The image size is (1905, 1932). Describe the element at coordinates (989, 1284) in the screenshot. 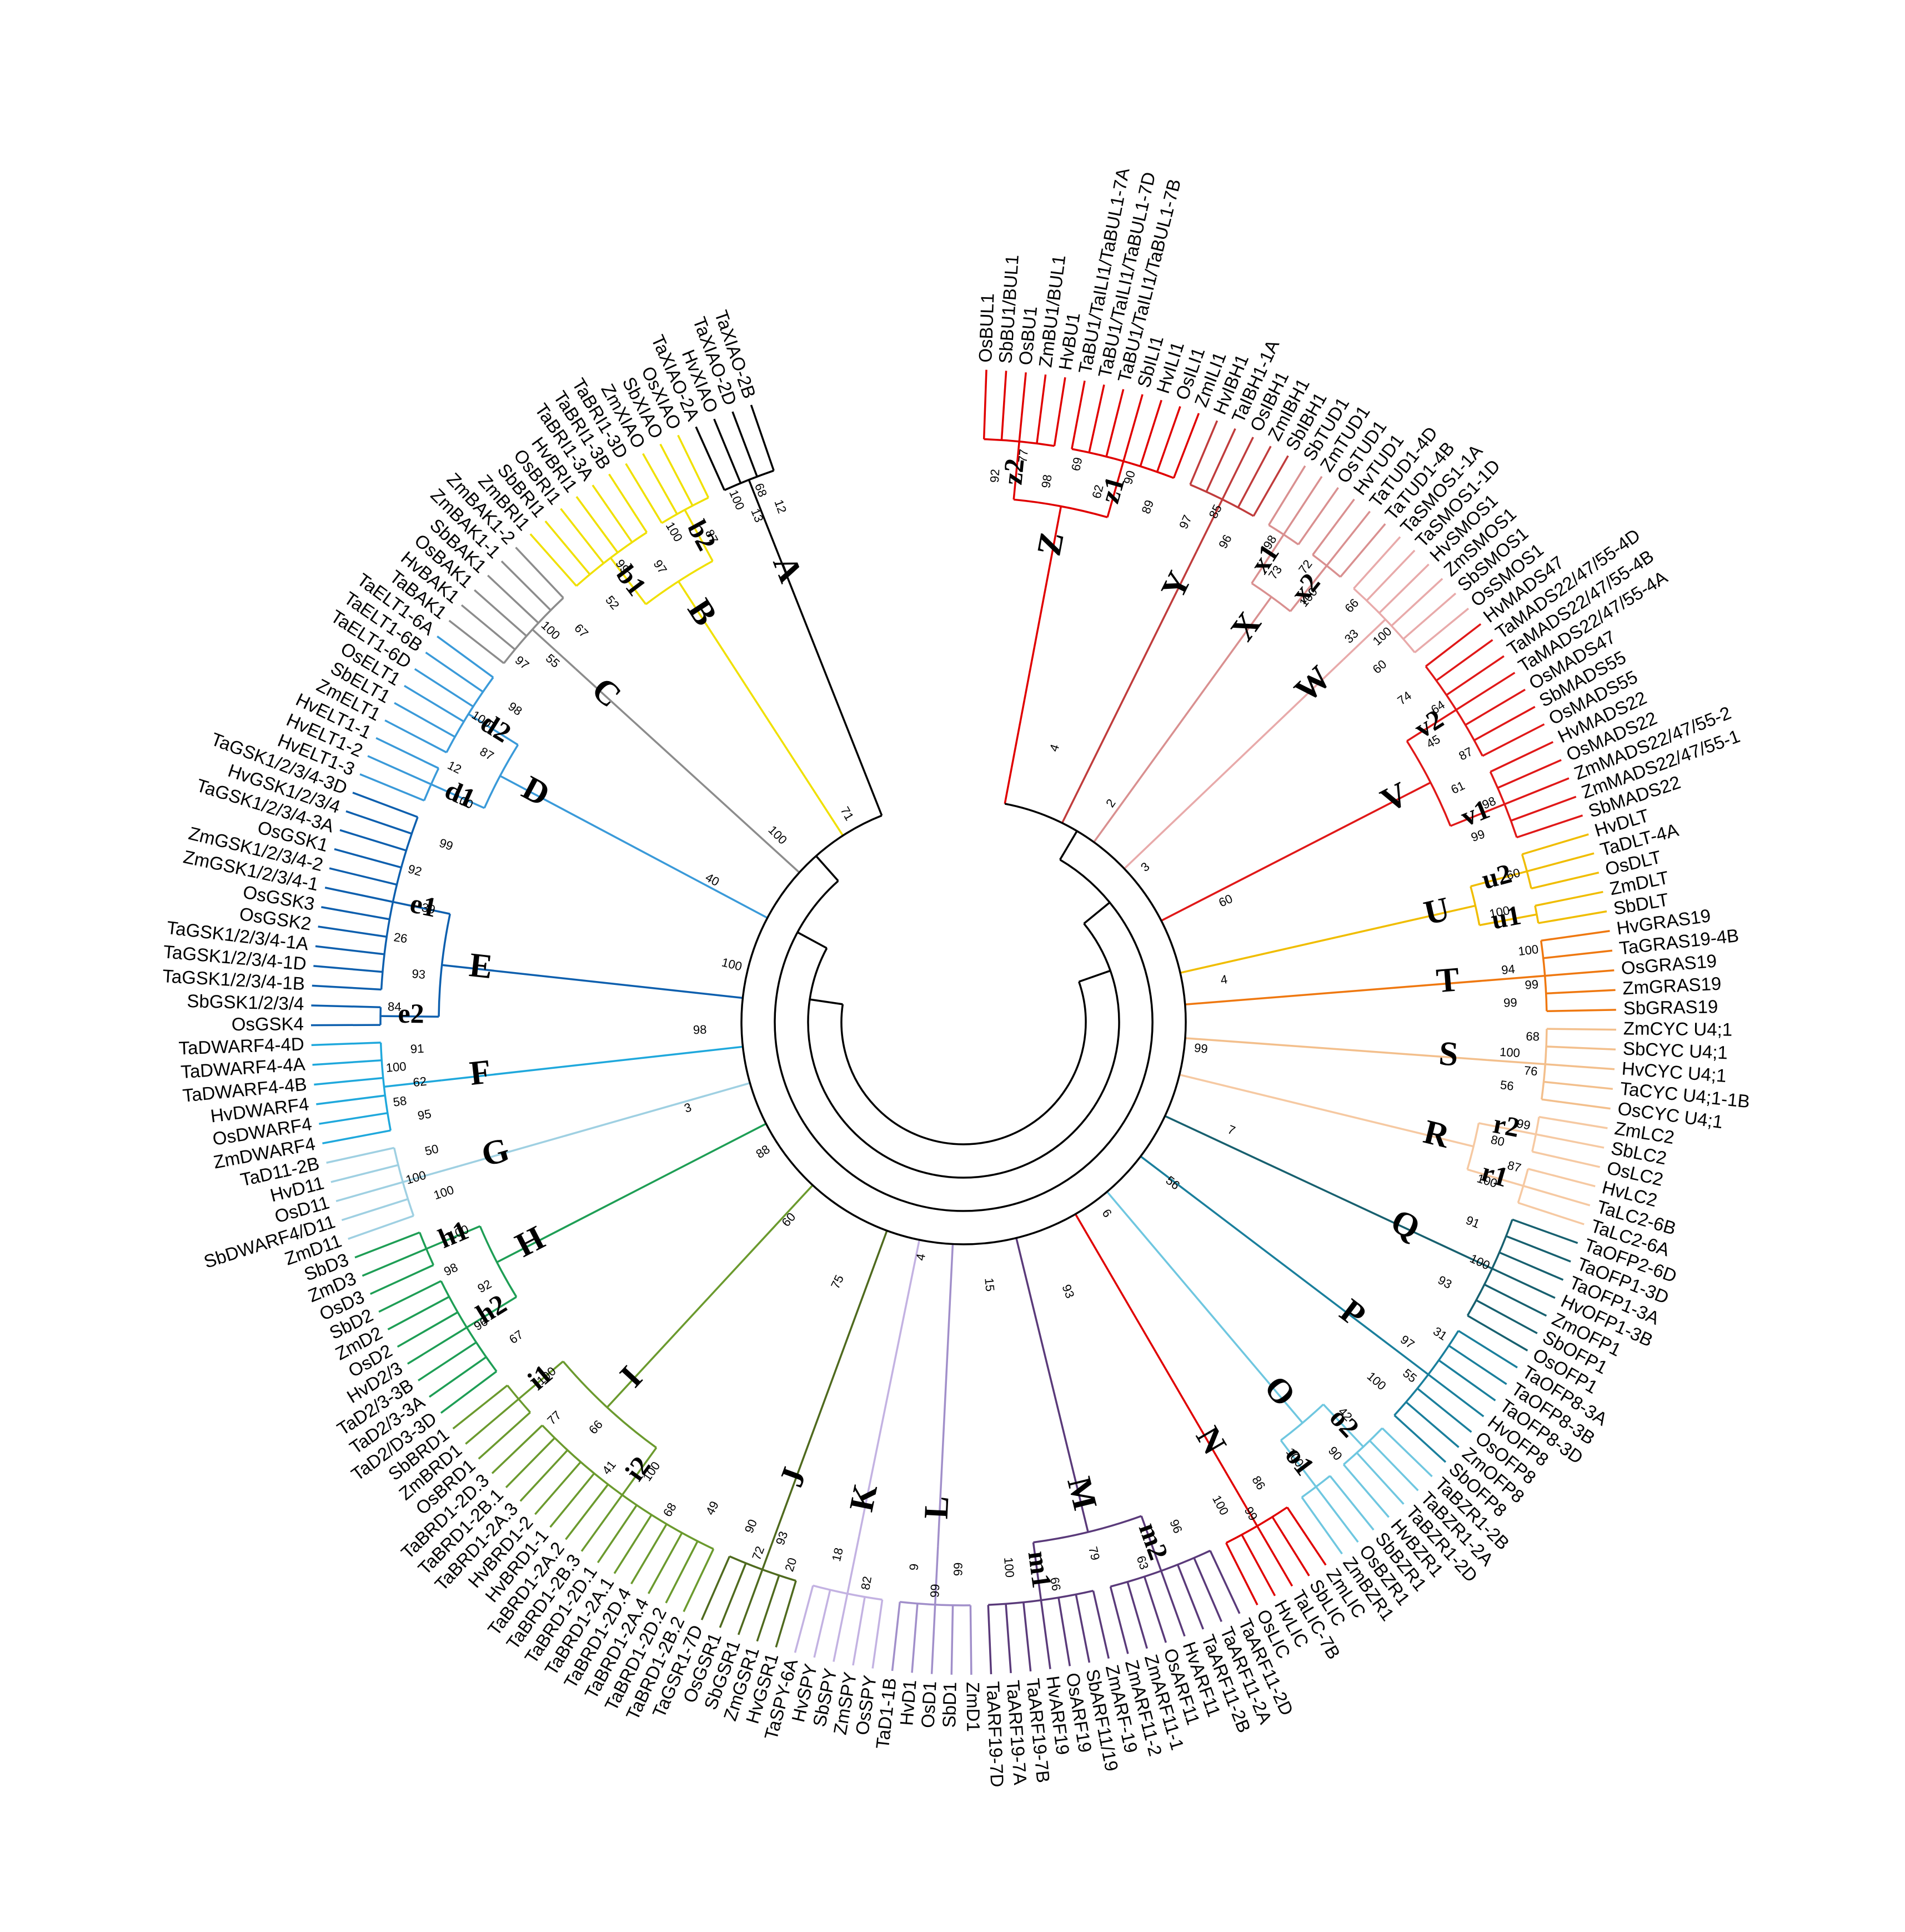

I see `support-value: 15` at that location.